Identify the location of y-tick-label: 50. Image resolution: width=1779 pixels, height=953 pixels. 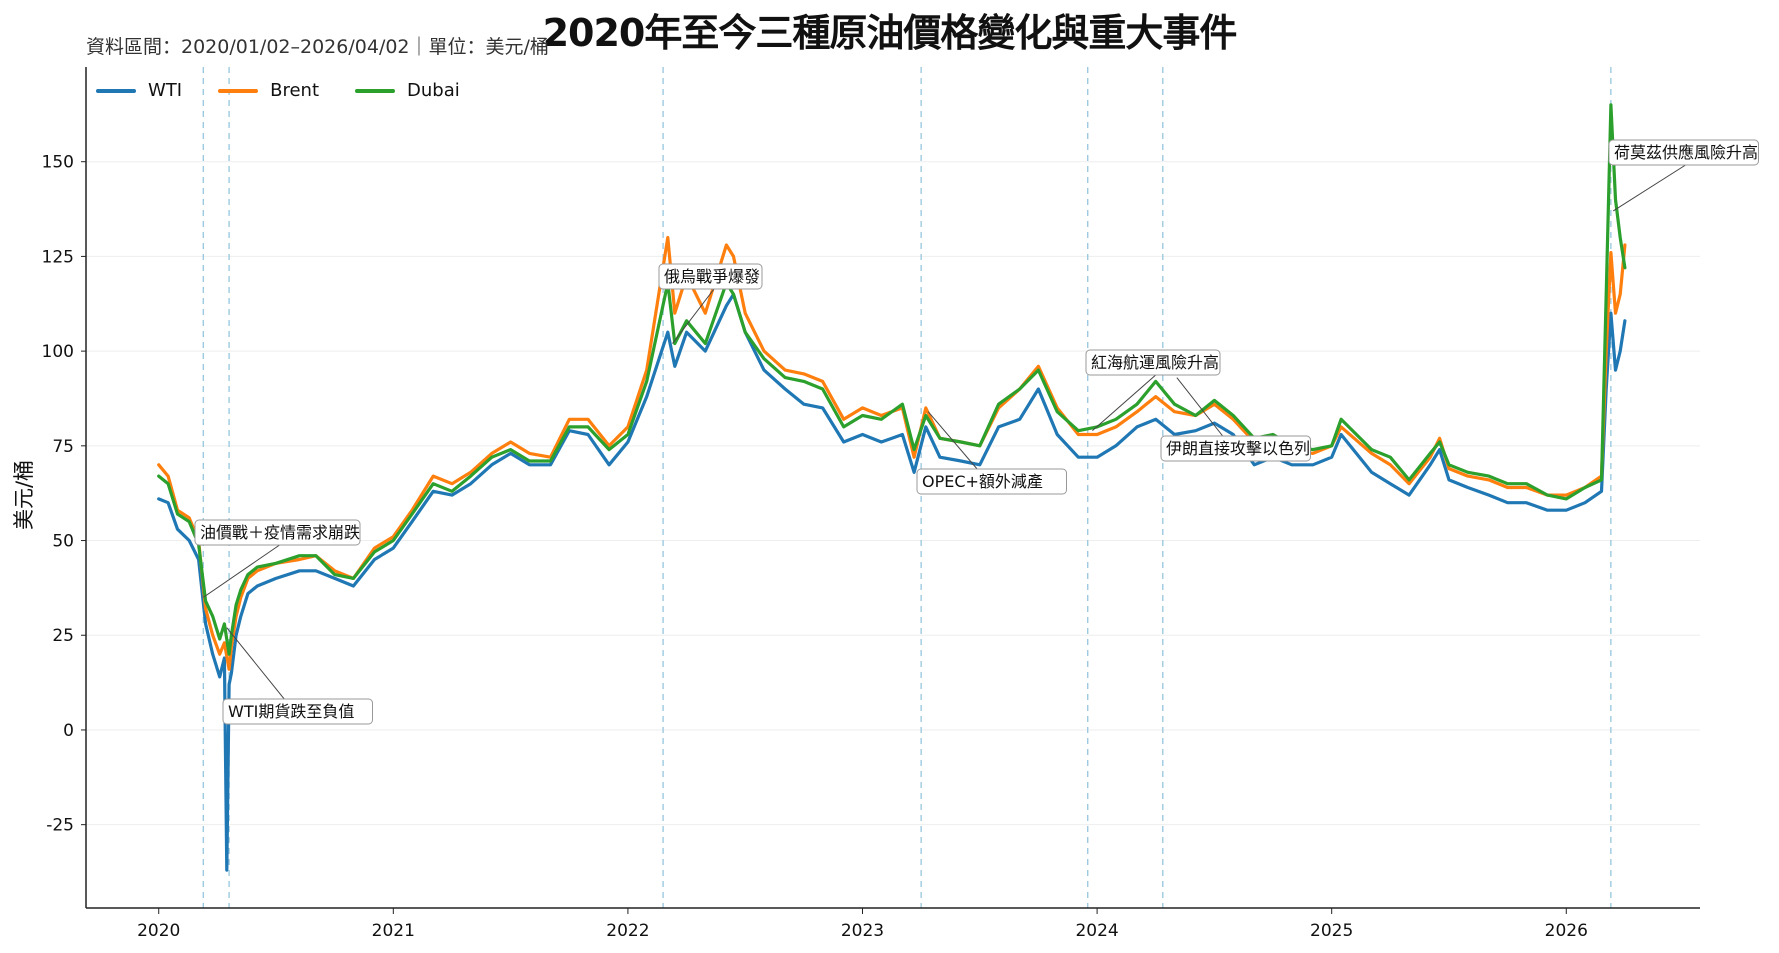
(63, 542).